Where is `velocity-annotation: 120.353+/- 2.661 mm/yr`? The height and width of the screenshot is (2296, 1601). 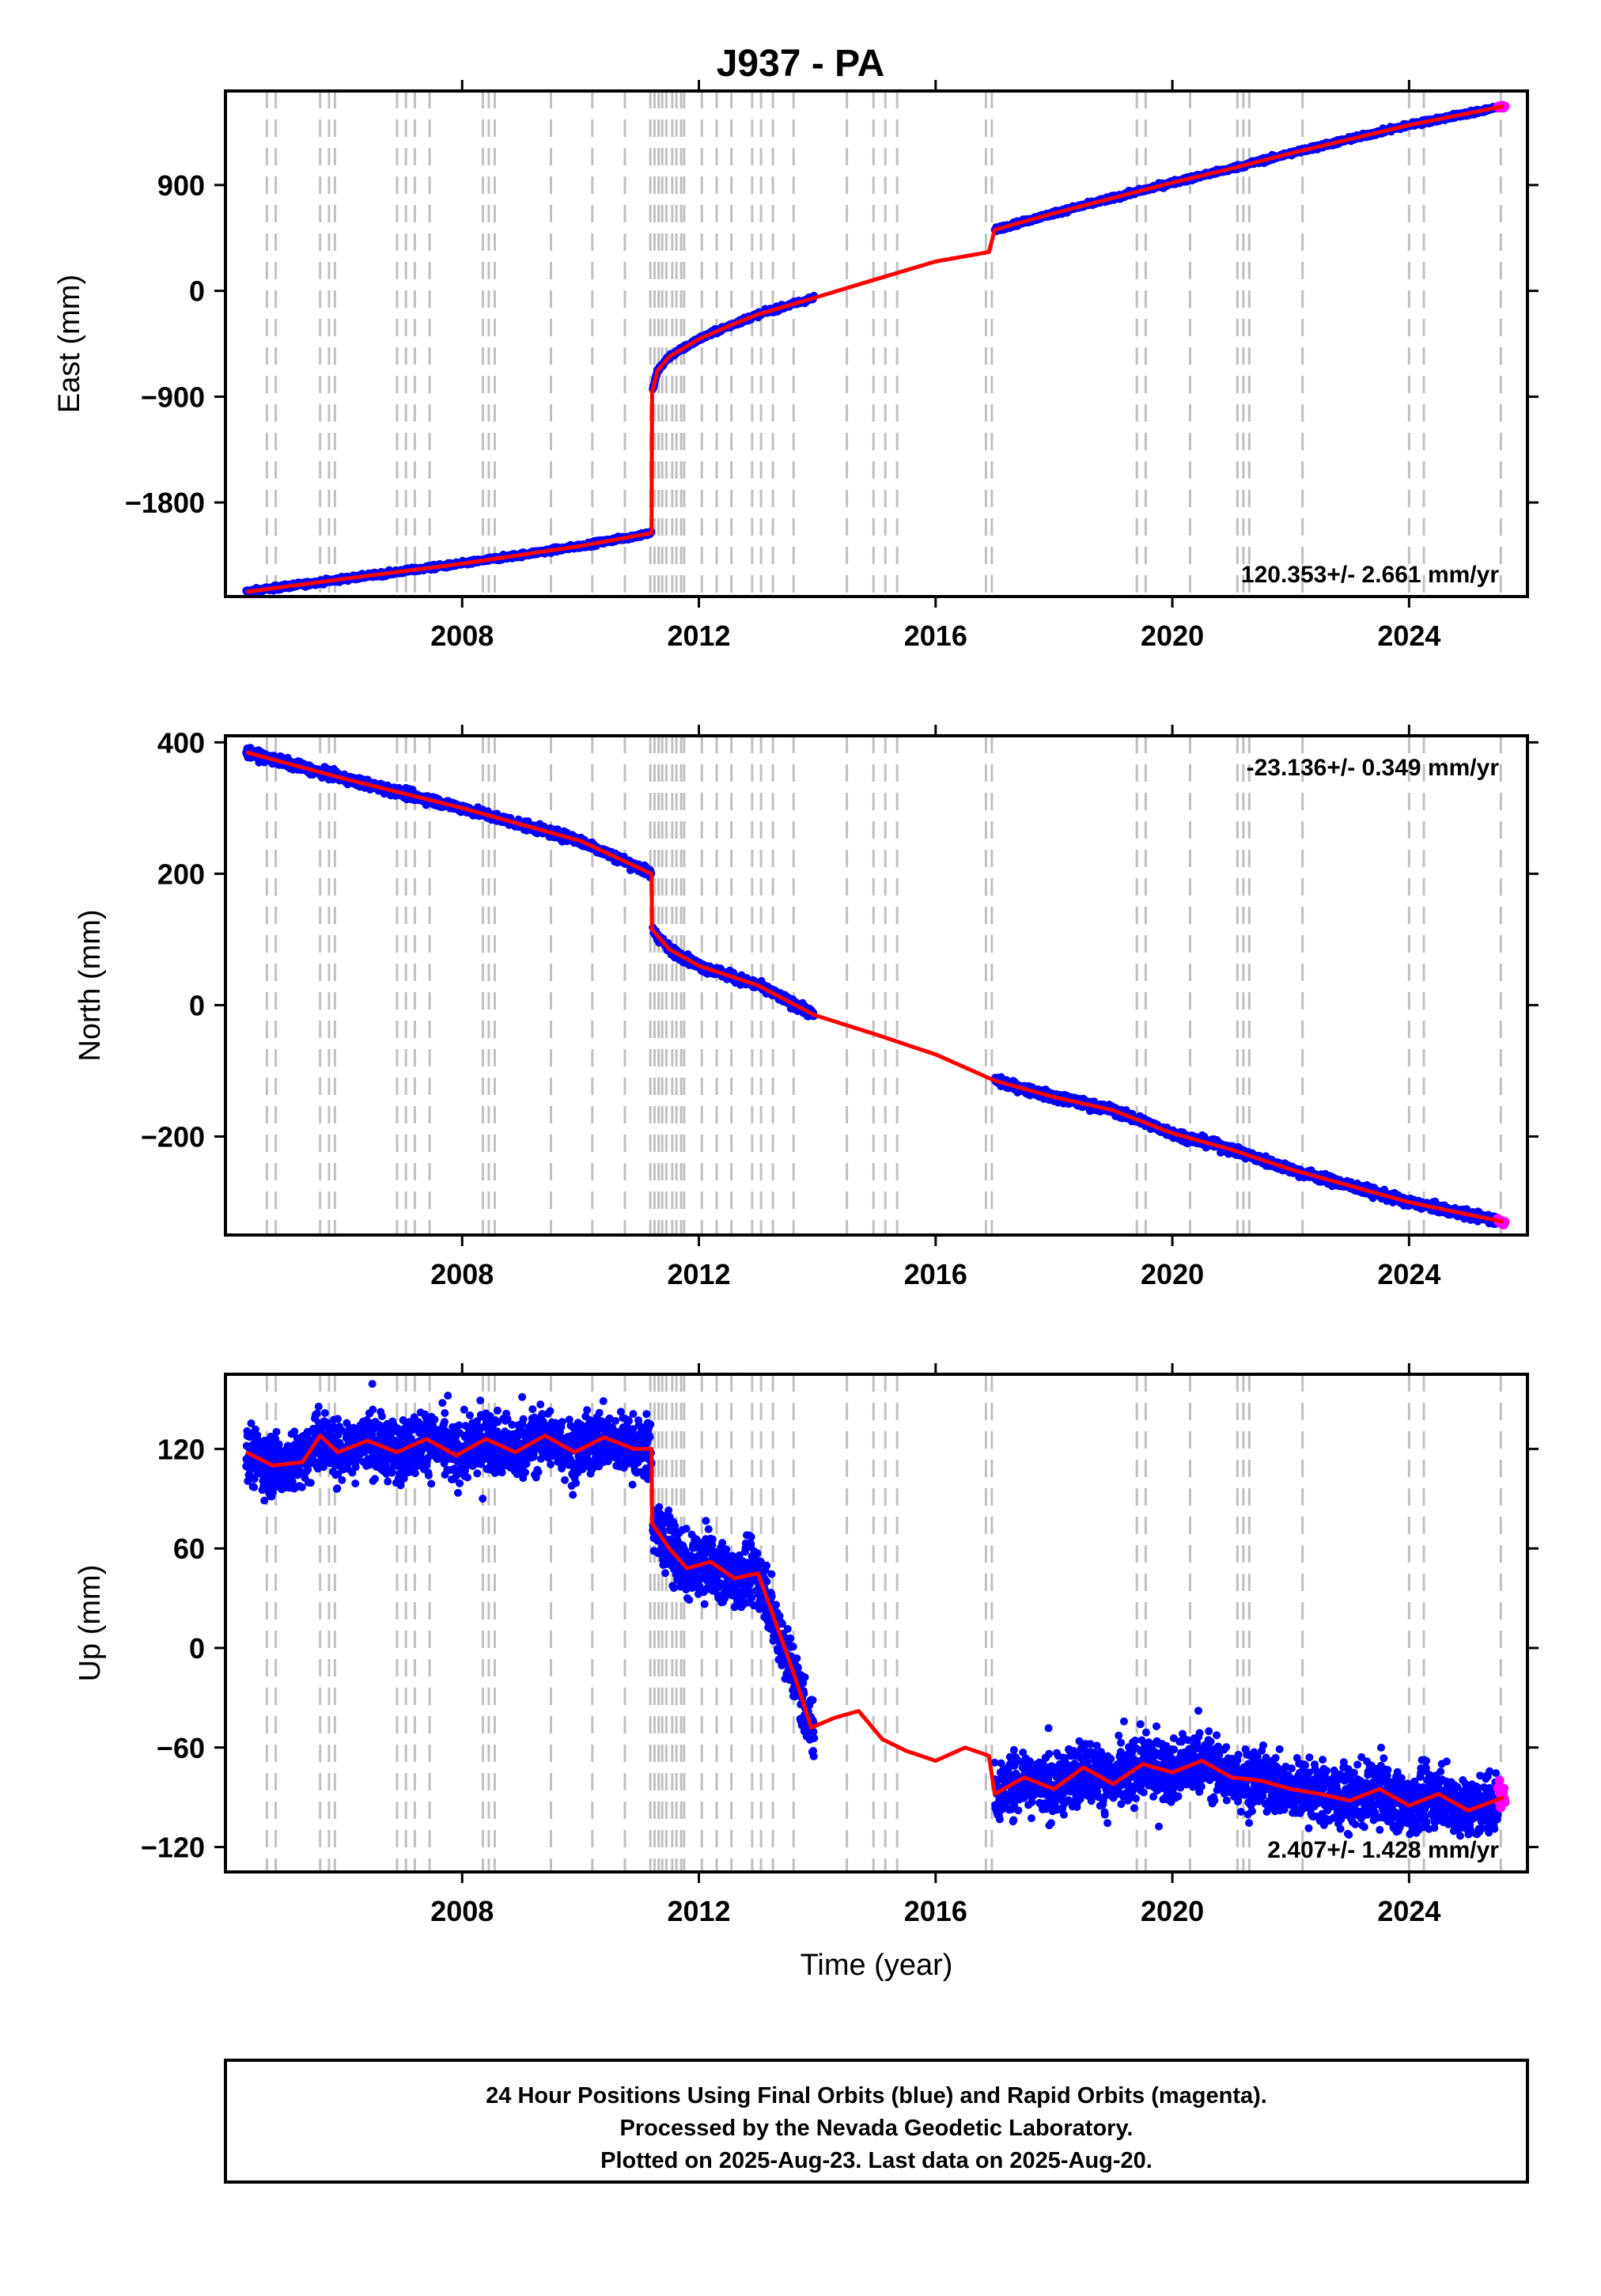
velocity-annotation: 120.353+/- 2.661 mm/yr is located at coordinates (1370, 575).